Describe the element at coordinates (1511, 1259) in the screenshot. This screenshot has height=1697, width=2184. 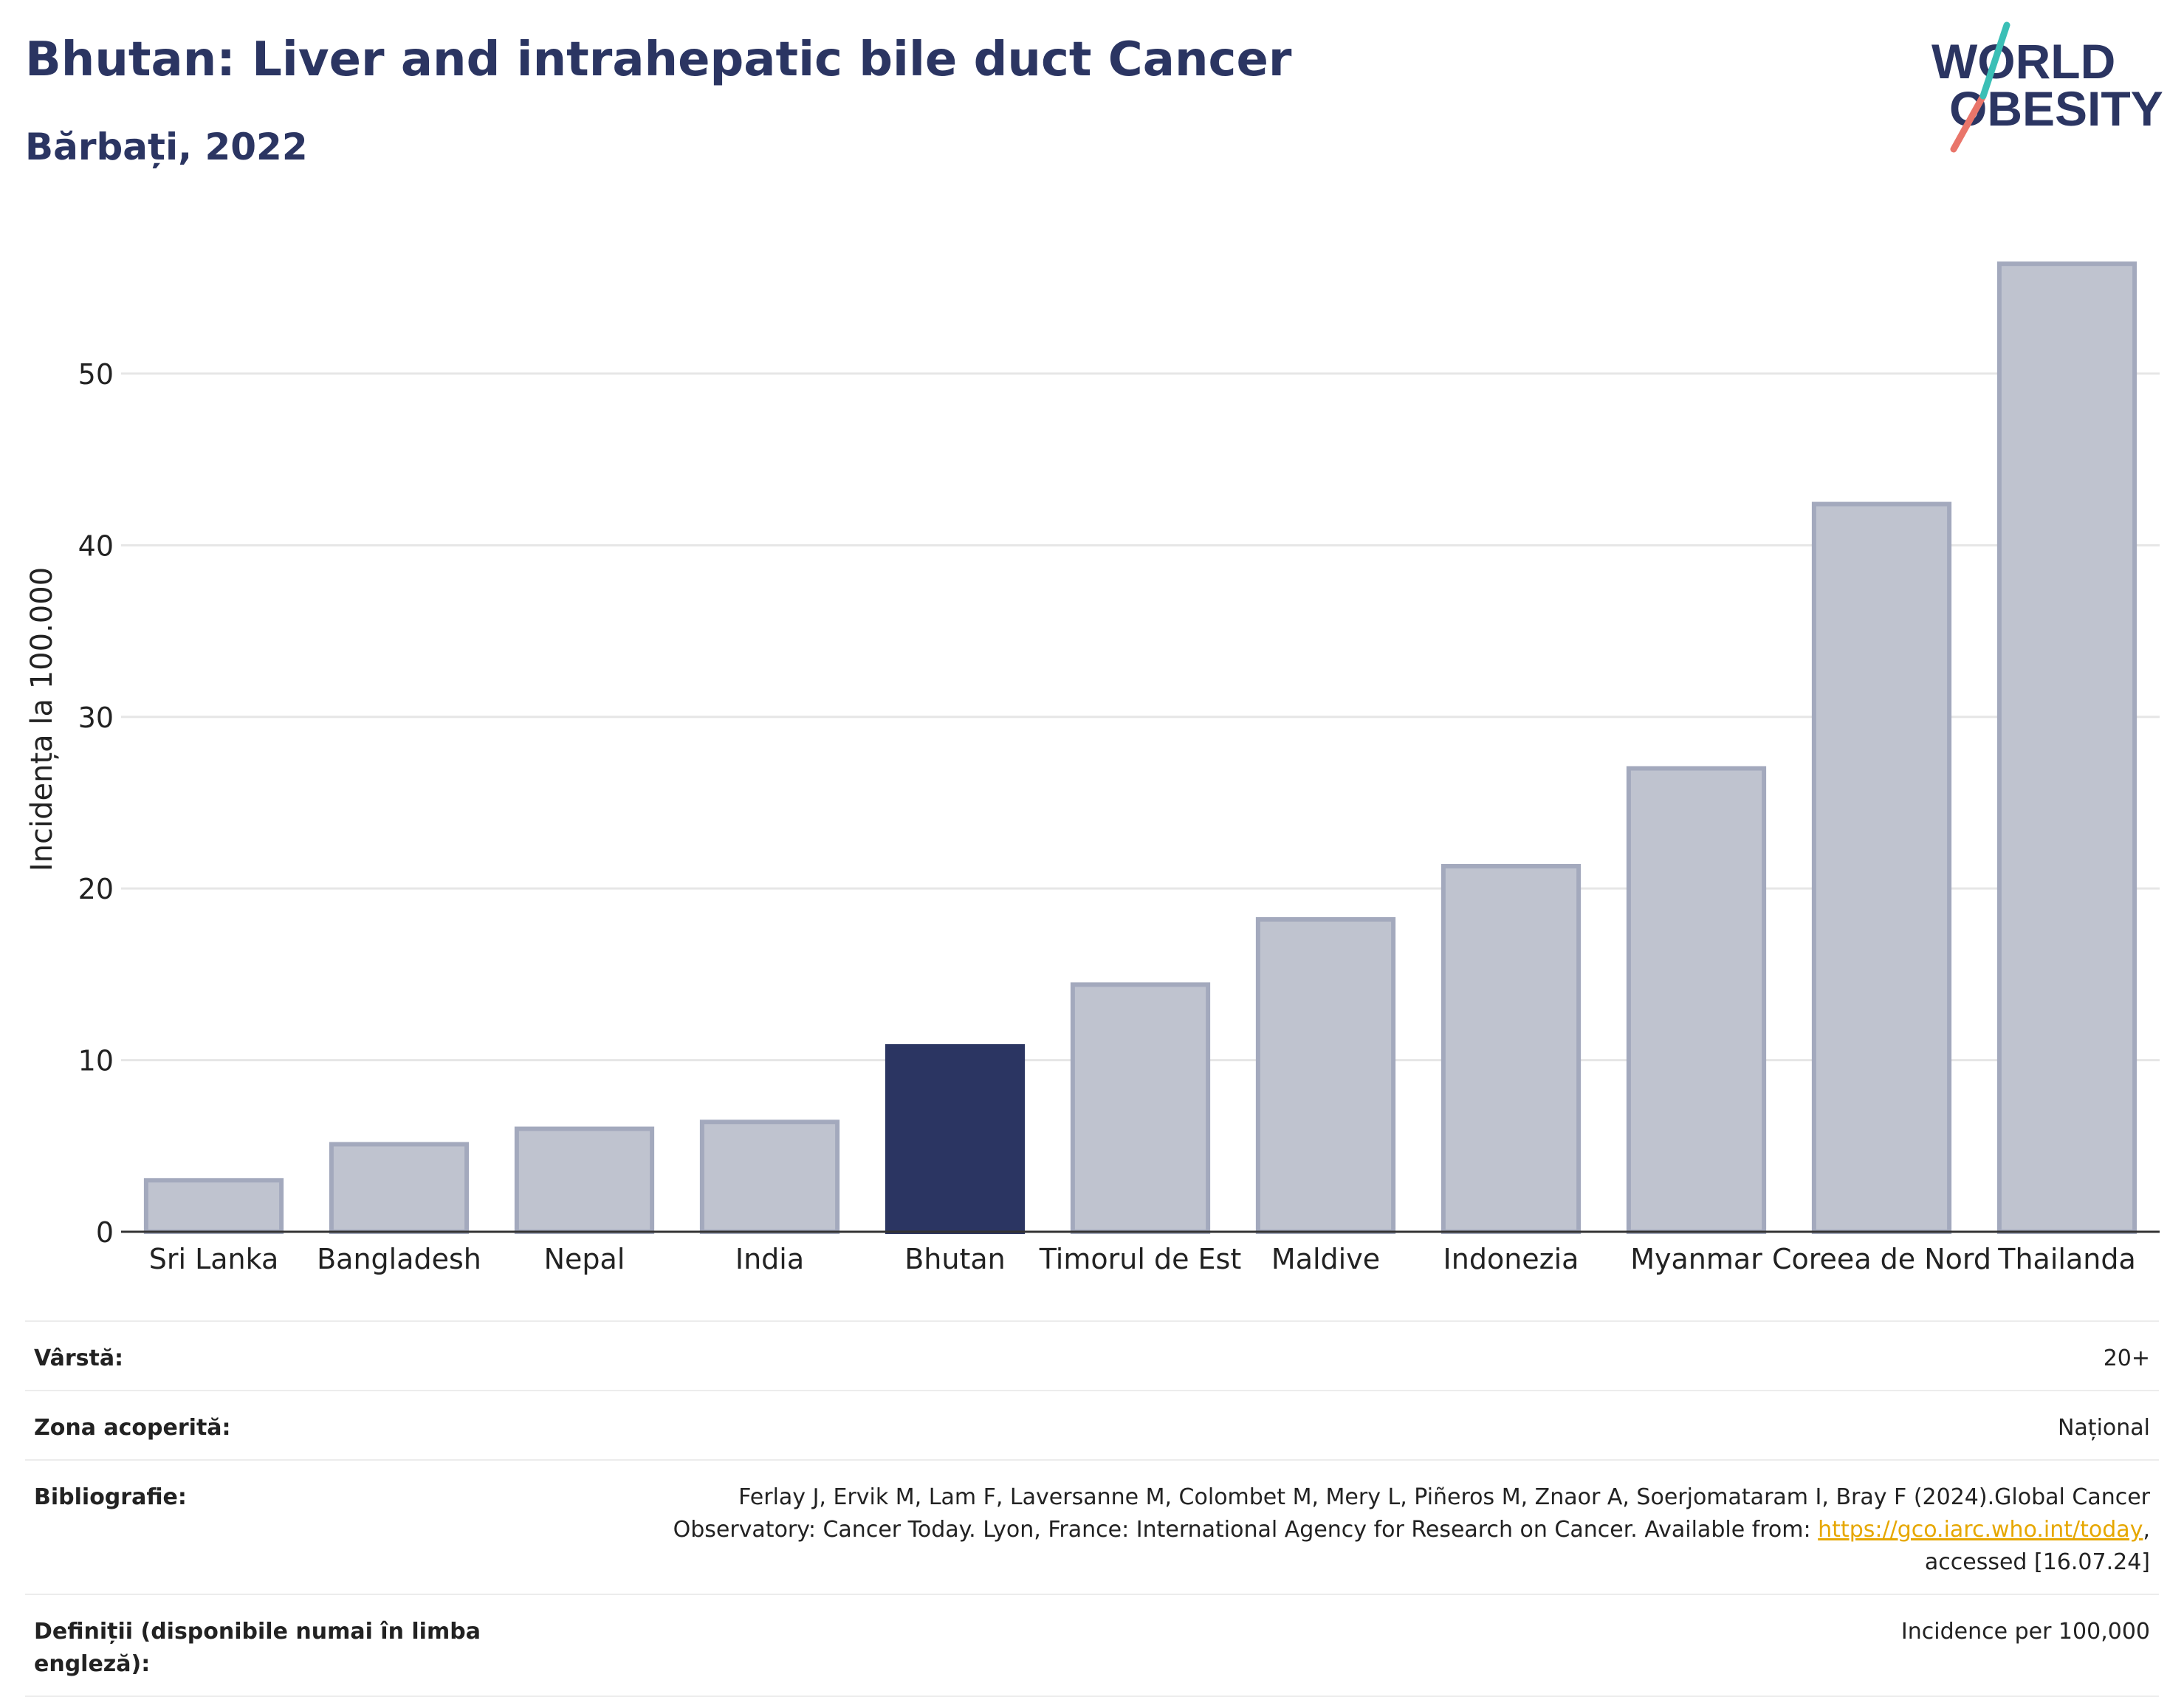
I see `x-tick-label: Indonezia` at that location.